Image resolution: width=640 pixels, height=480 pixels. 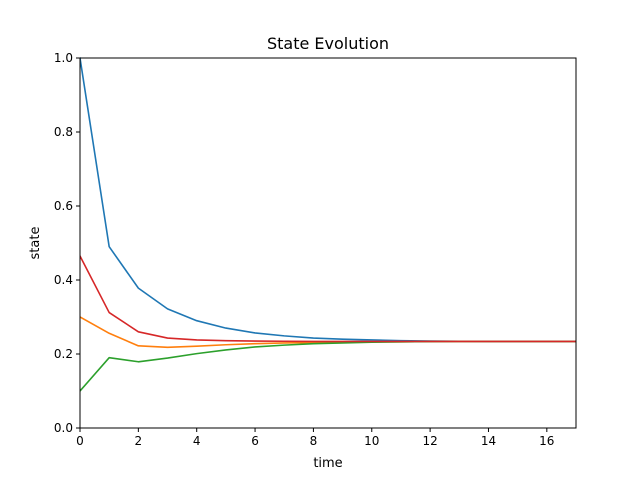 I want to click on x-tick-label: 16, so click(x=546, y=441).